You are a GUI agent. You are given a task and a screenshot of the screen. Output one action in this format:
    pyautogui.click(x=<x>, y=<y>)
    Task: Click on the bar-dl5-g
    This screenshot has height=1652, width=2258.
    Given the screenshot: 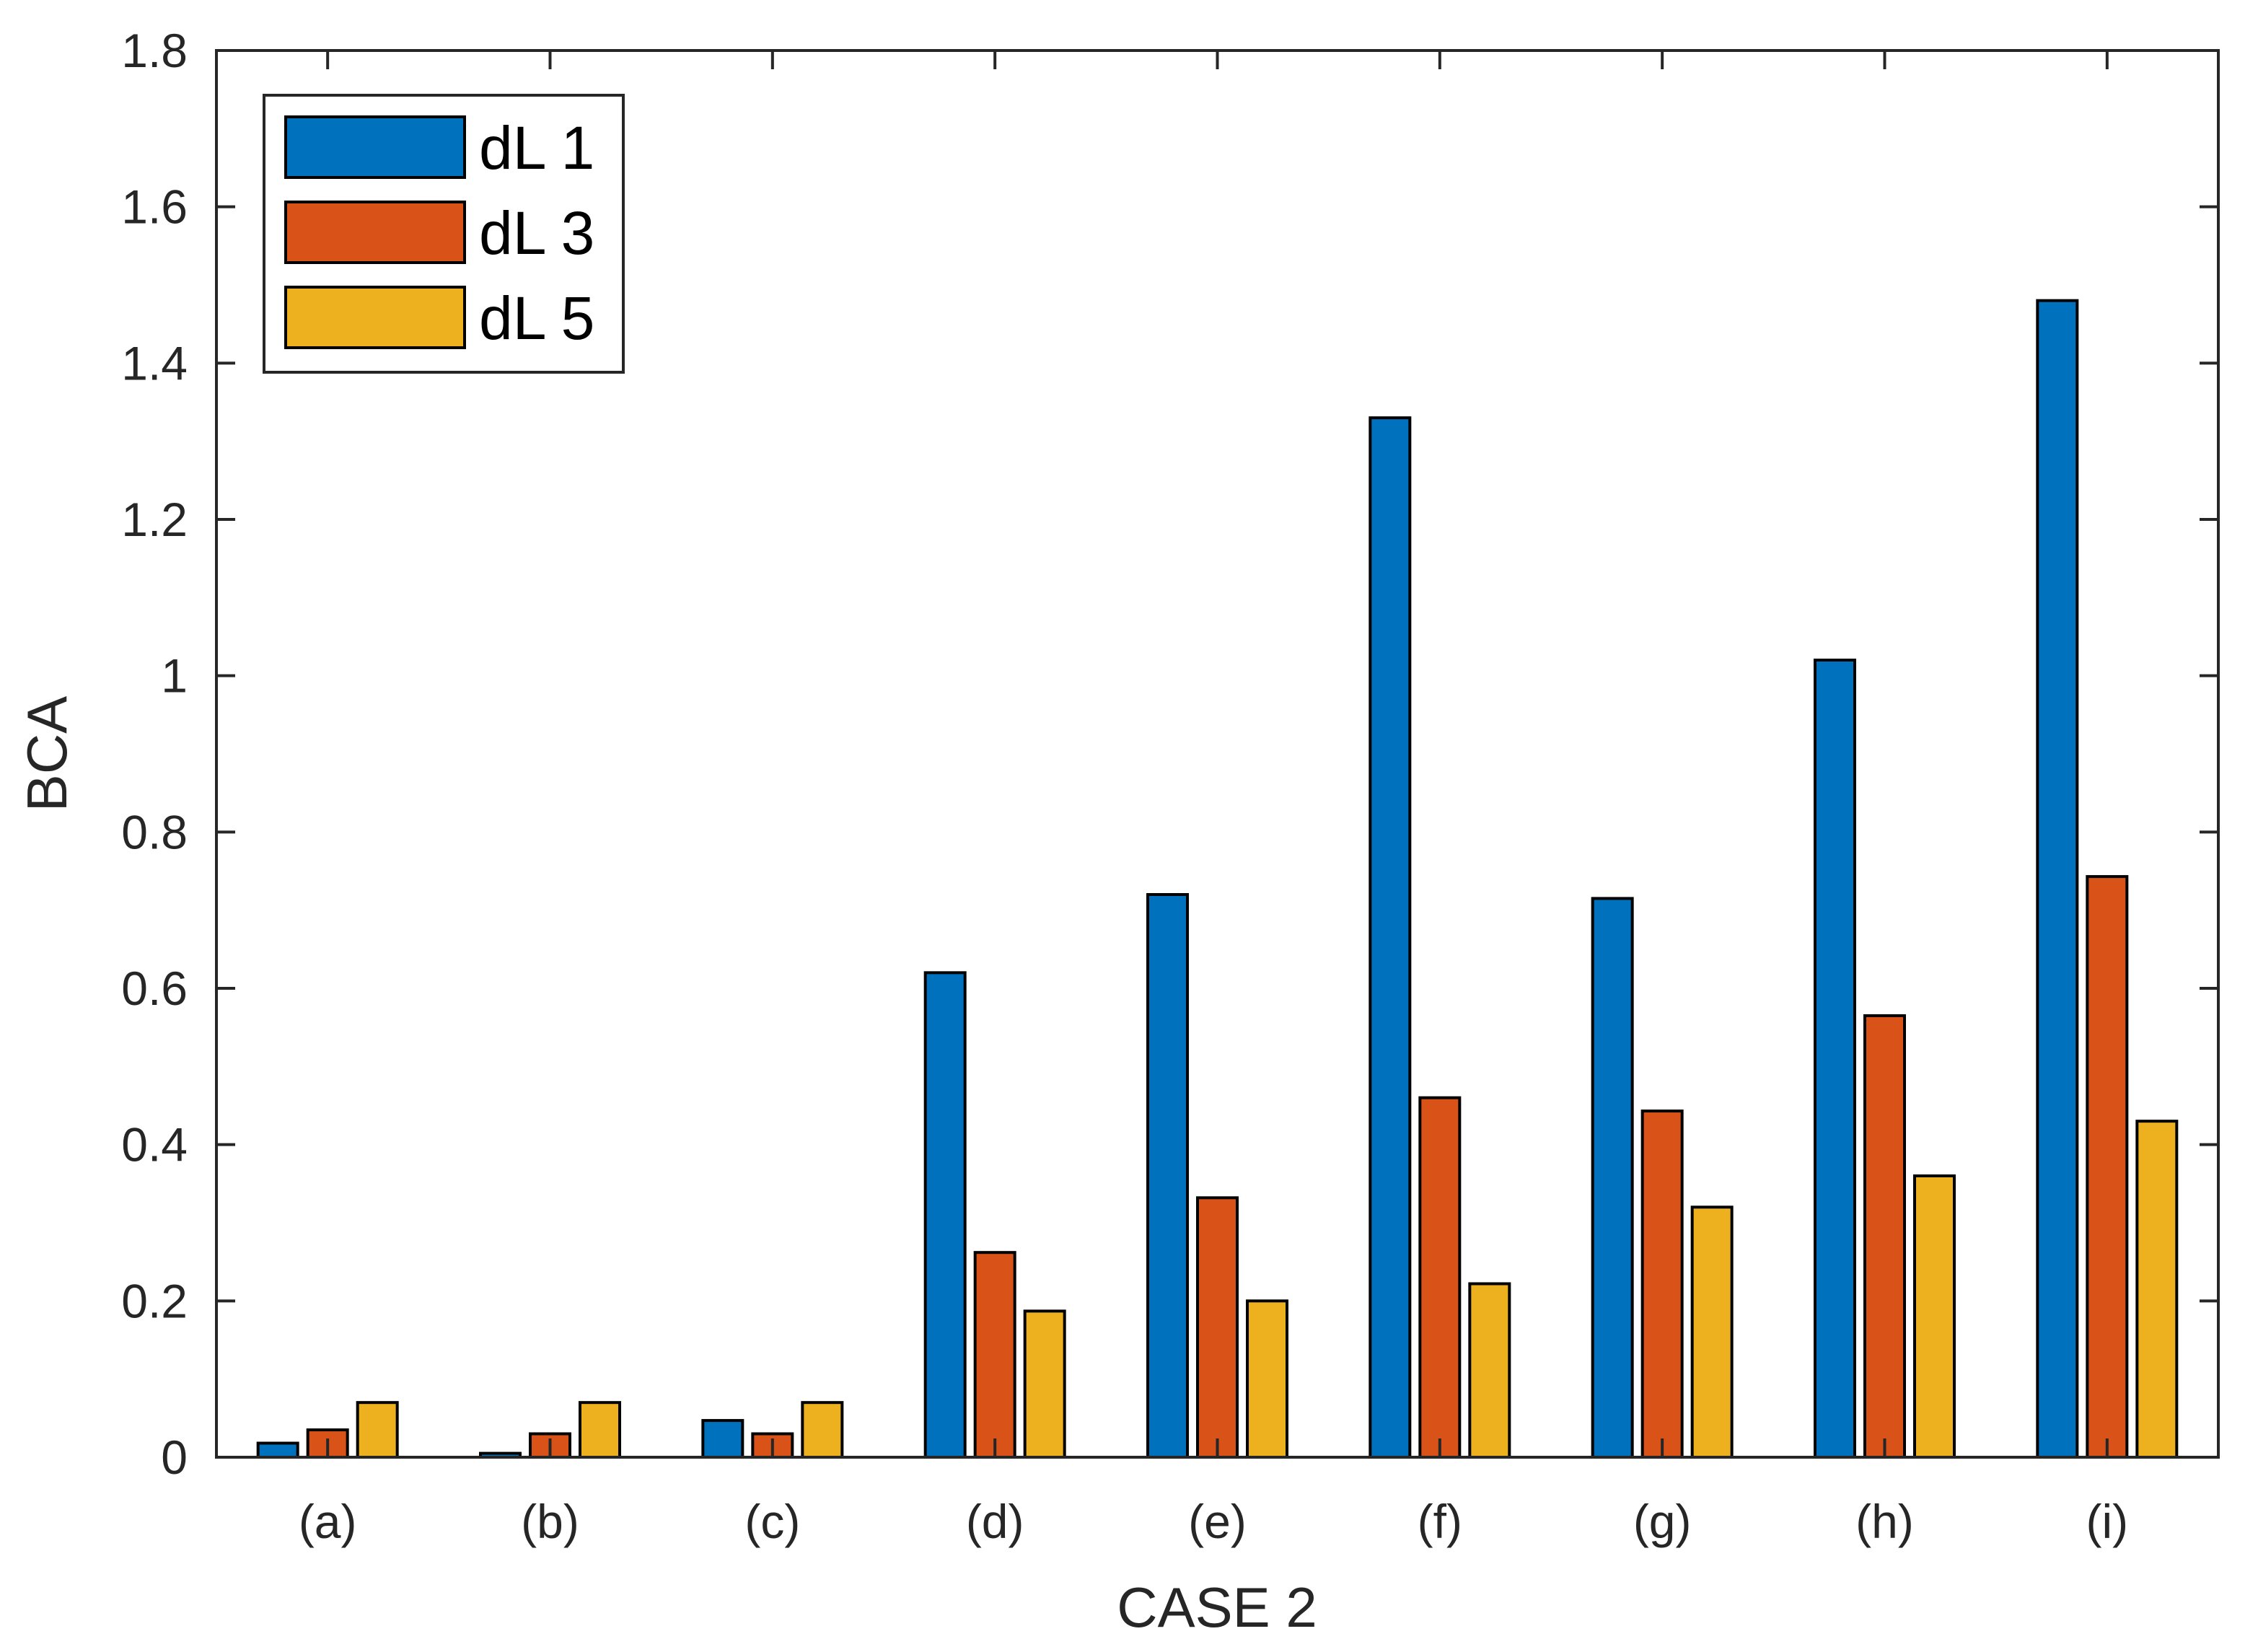 What is the action you would take?
    pyautogui.click(x=1712, y=1332)
    